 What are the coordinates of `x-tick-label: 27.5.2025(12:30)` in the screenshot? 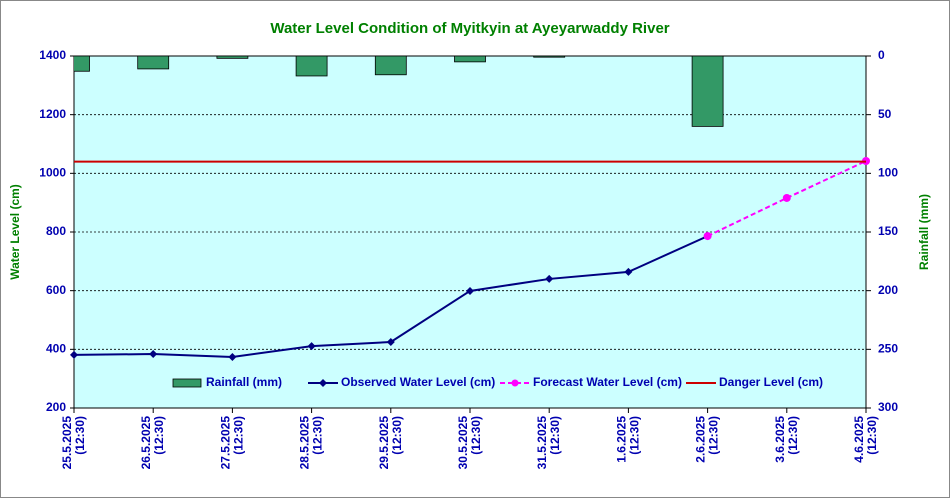 It's located at (232, 443).